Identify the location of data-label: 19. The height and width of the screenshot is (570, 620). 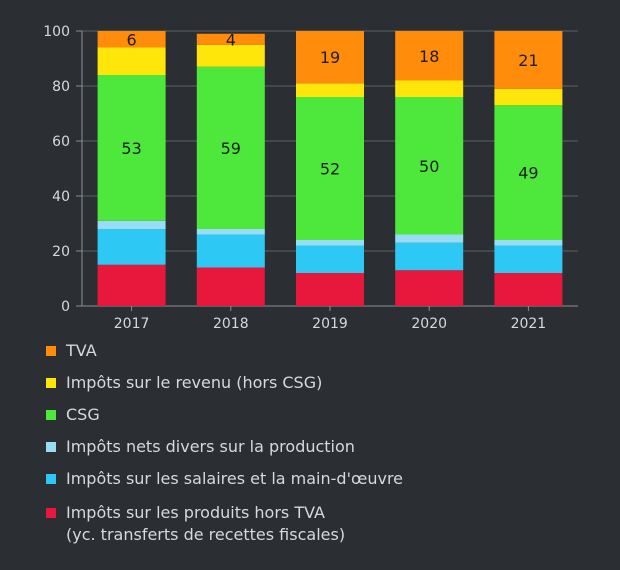
(330, 57).